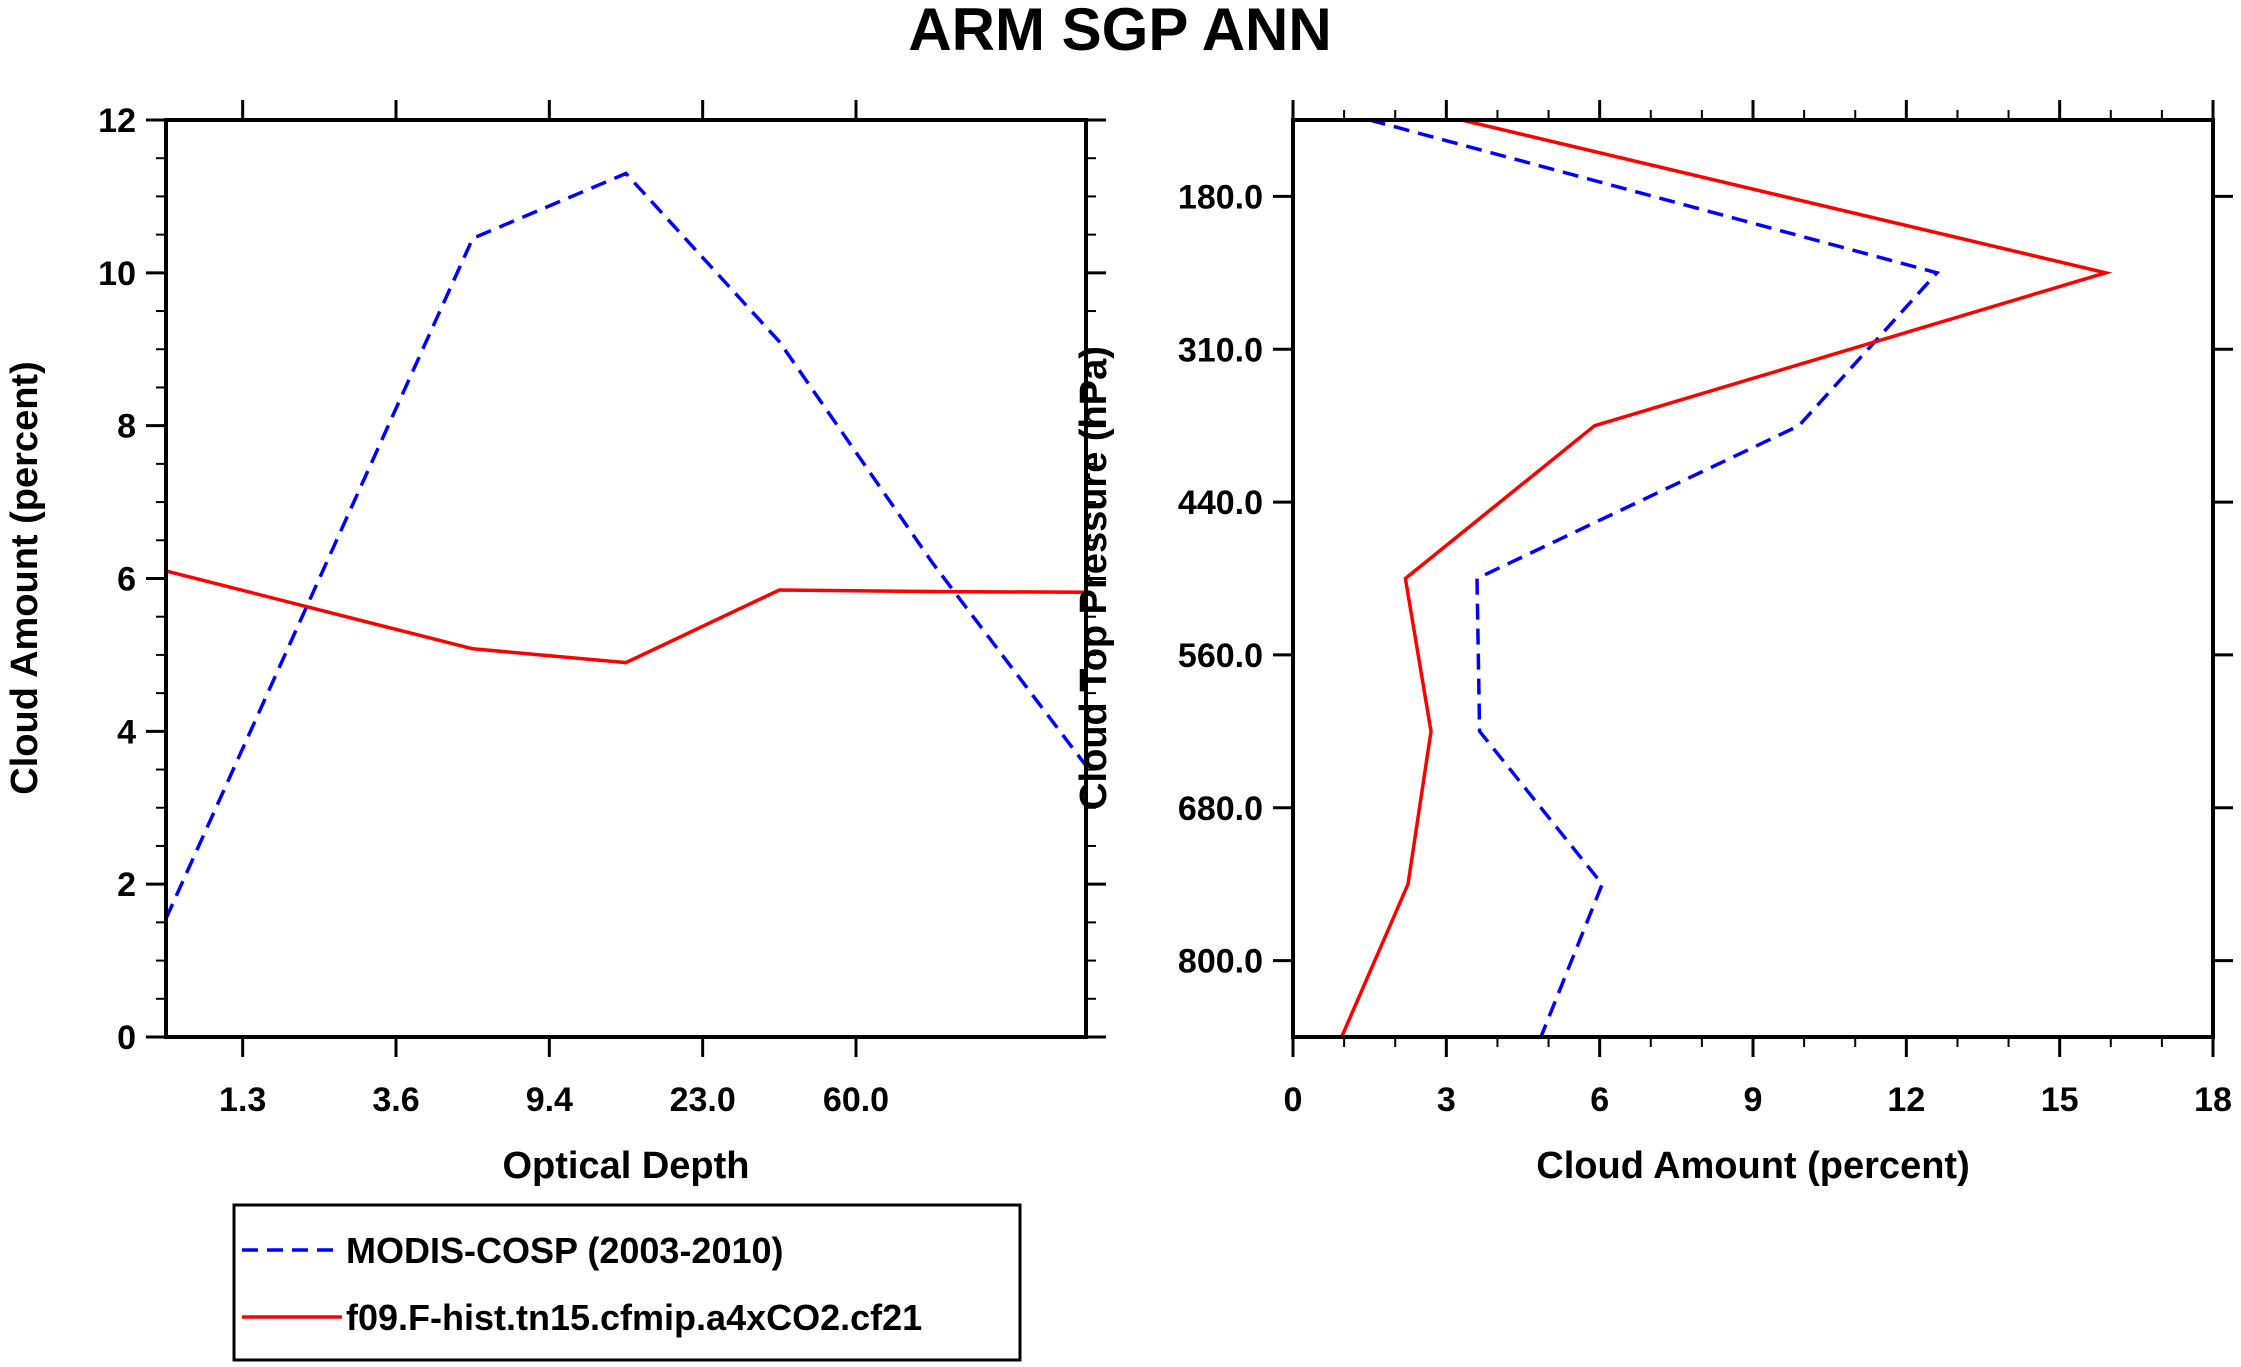 The height and width of the screenshot is (1367, 2241). I want to click on p1-x-tick-label: 1.3, so click(242, 1100).